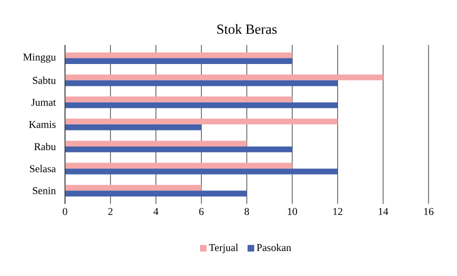 This screenshot has width=457, height=276. I want to click on y-tick-label: Rabu, so click(45, 146).